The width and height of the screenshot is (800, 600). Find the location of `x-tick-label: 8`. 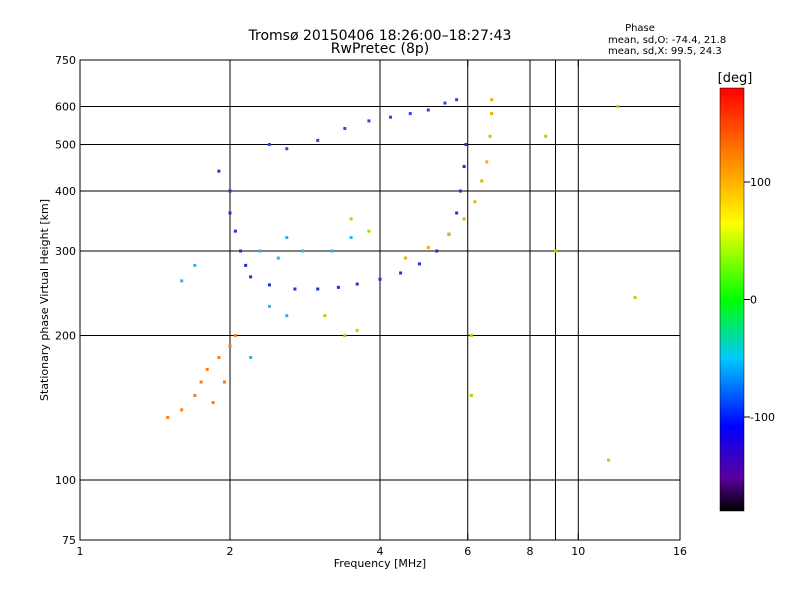

x-tick-label: 8 is located at coordinates (530, 551).